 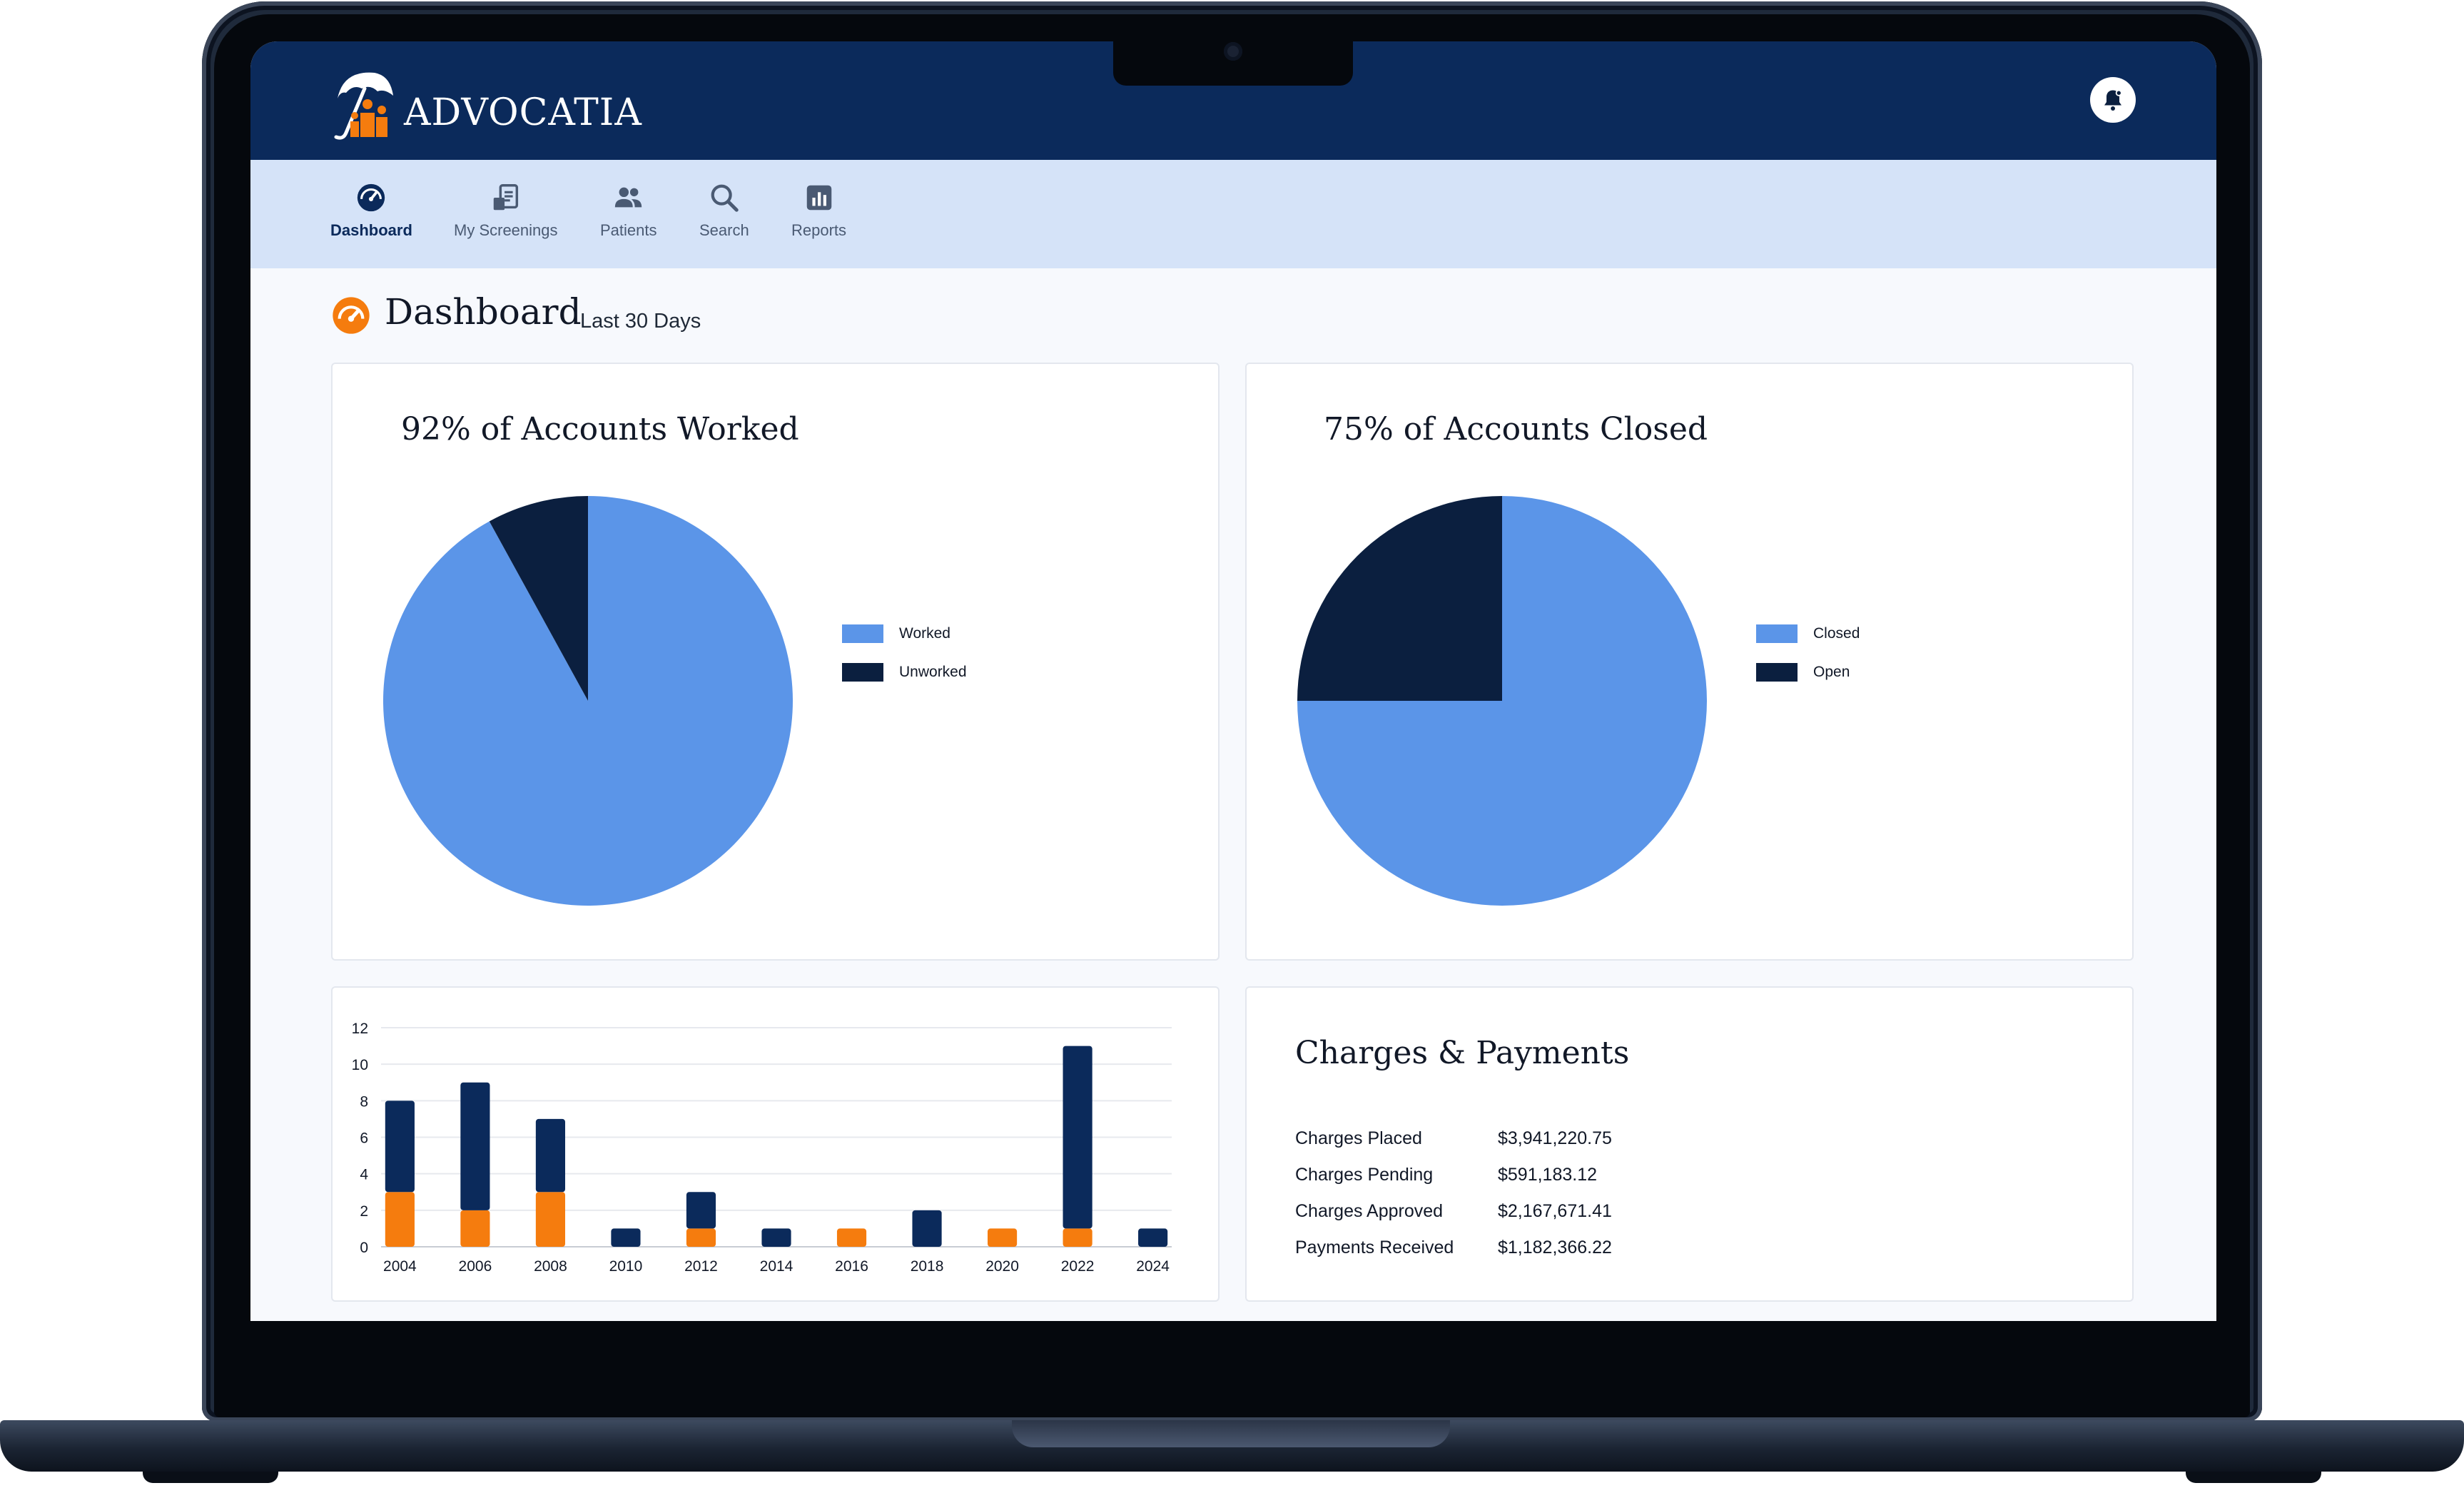 What do you see at coordinates (1555, 1138) in the screenshot?
I see `charges-placed-value: $3,941,220.75` at bounding box center [1555, 1138].